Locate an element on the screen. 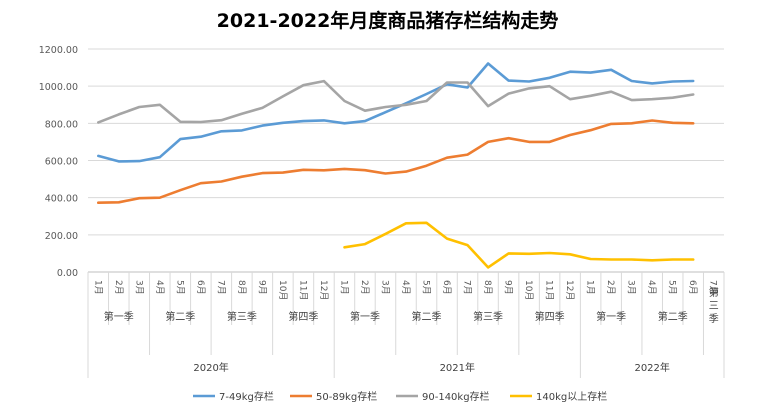 This screenshot has height=417, width=775. legend-label-4: 140kg以上存栏 is located at coordinates (571, 396).